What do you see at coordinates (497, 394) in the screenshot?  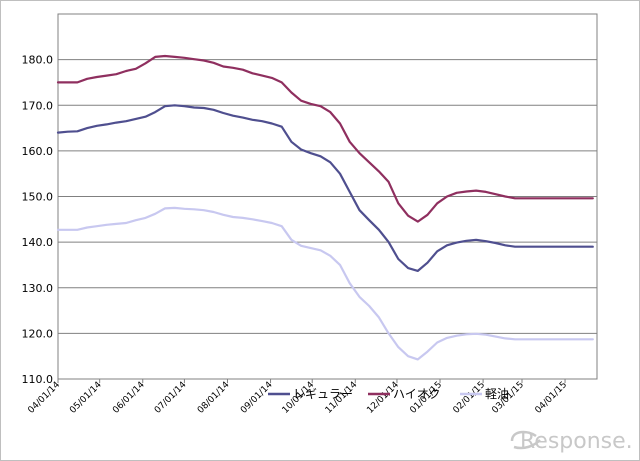 I see `legend-label-3: 軽油` at bounding box center [497, 394].